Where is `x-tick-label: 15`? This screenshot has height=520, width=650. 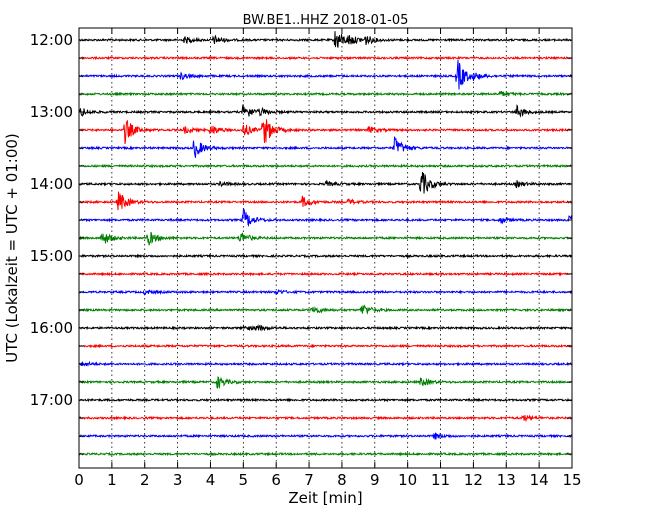
x-tick-label: 15 is located at coordinates (571, 480).